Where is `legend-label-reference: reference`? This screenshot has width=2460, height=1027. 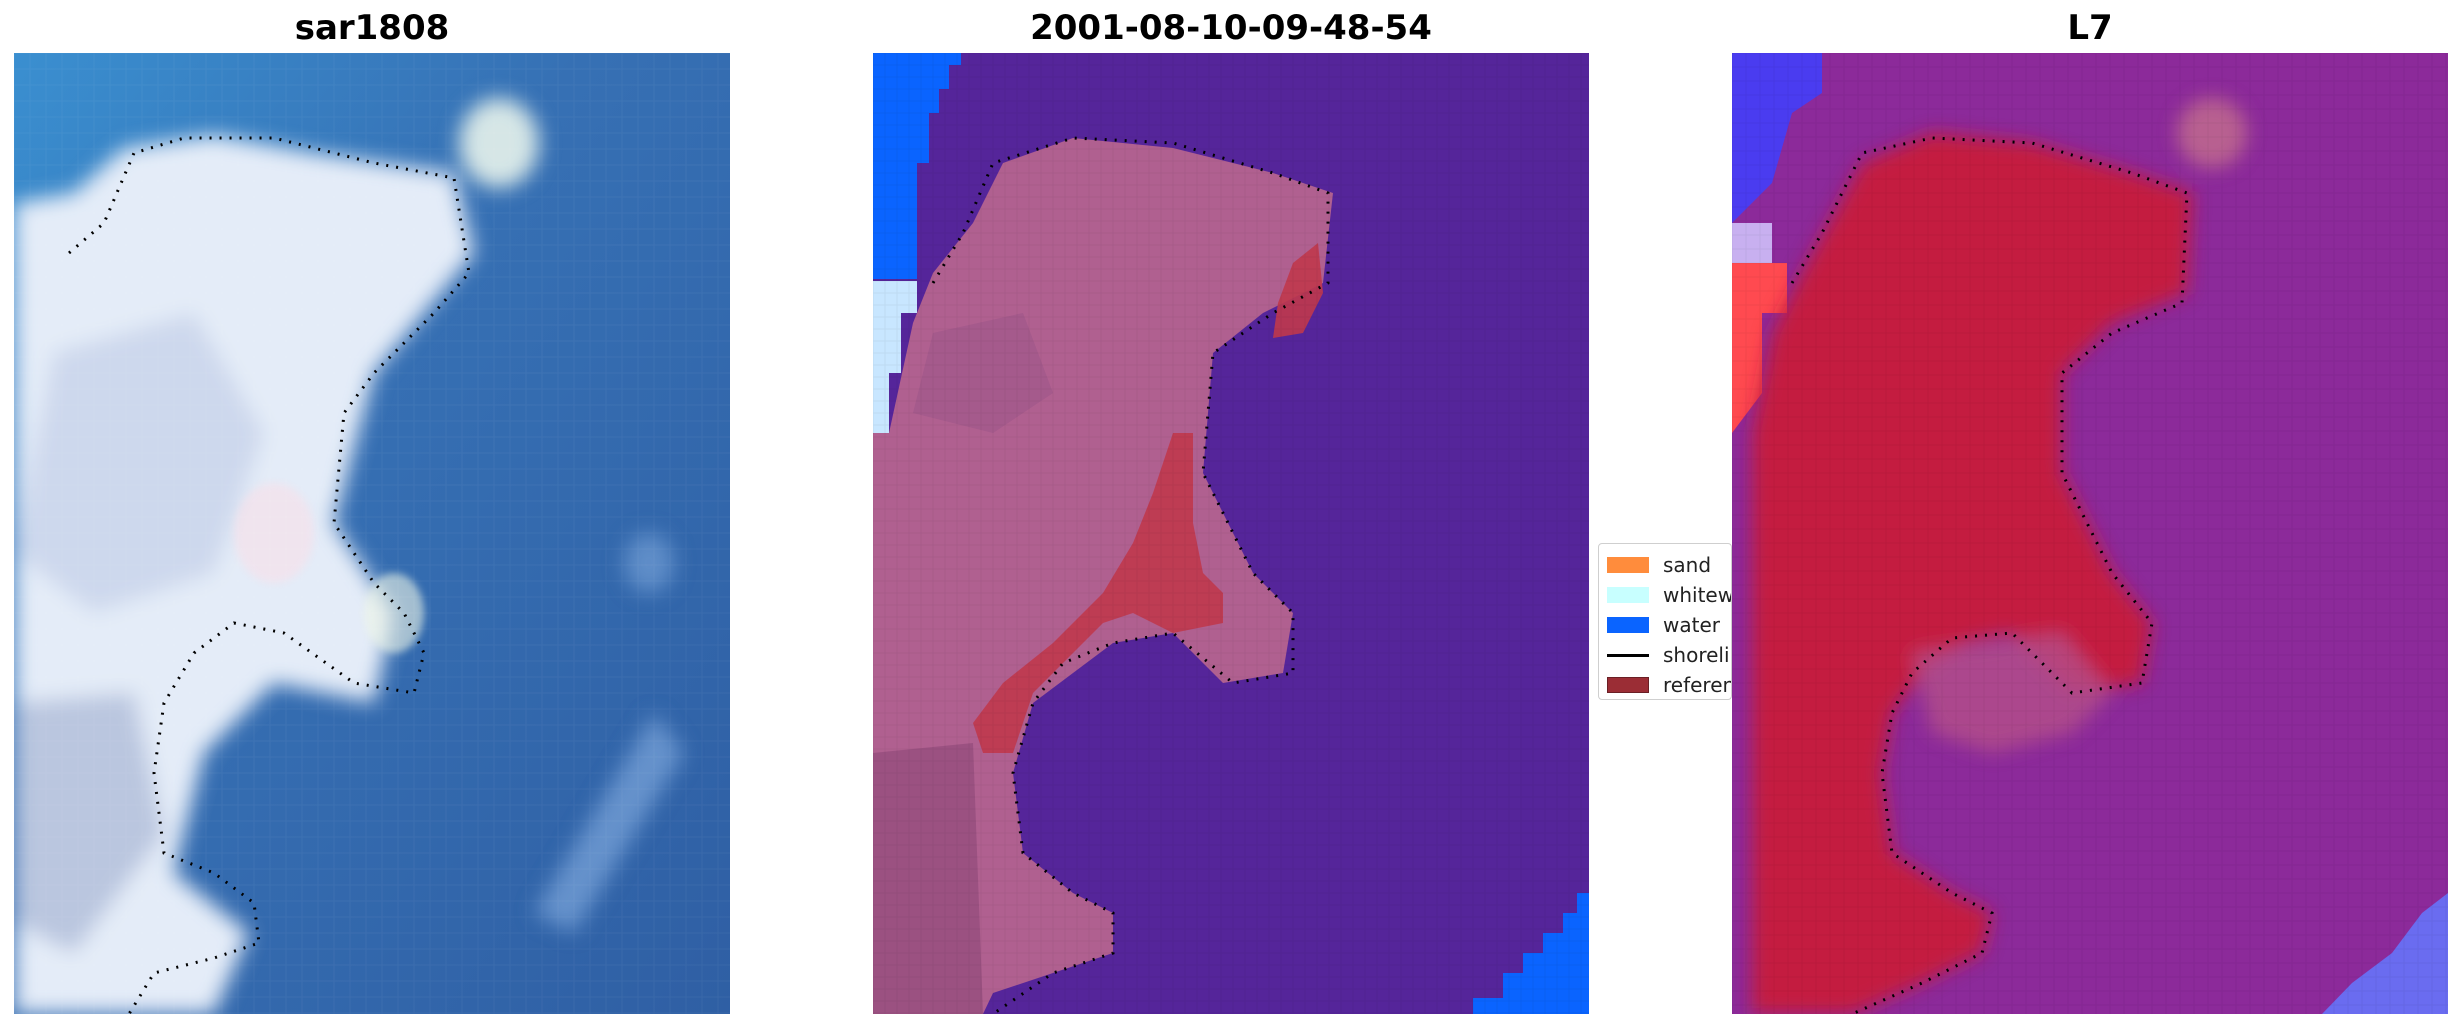 legend-label-reference: reference is located at coordinates (1697, 685).